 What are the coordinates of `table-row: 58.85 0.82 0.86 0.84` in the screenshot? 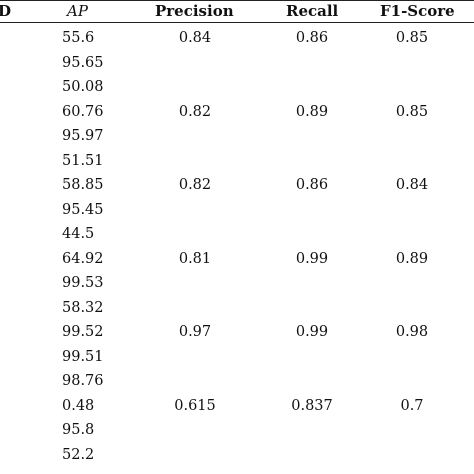 It's located at (237, 185).